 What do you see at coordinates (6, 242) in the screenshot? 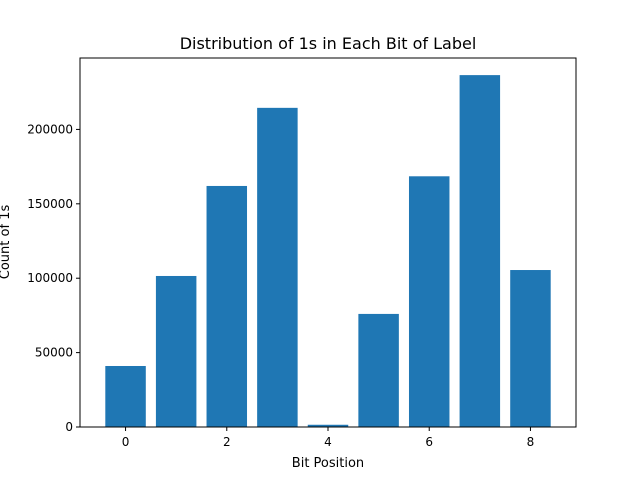
I see `y-axis-label: Count of 1s` at bounding box center [6, 242].